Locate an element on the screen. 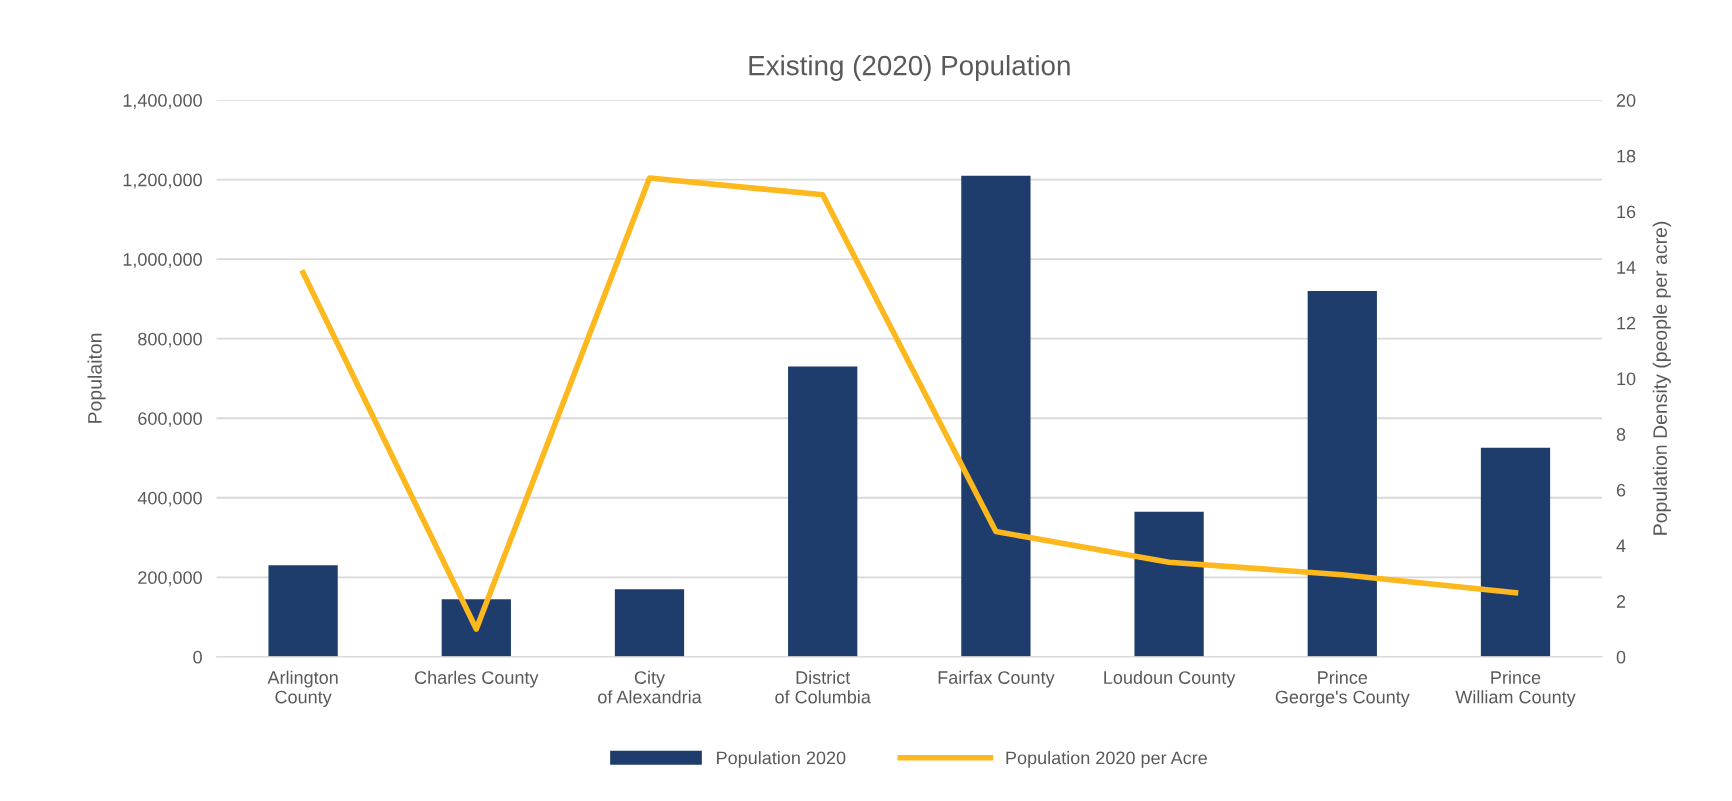  x-tick-label: Arlington County is located at coordinates (302, 688).